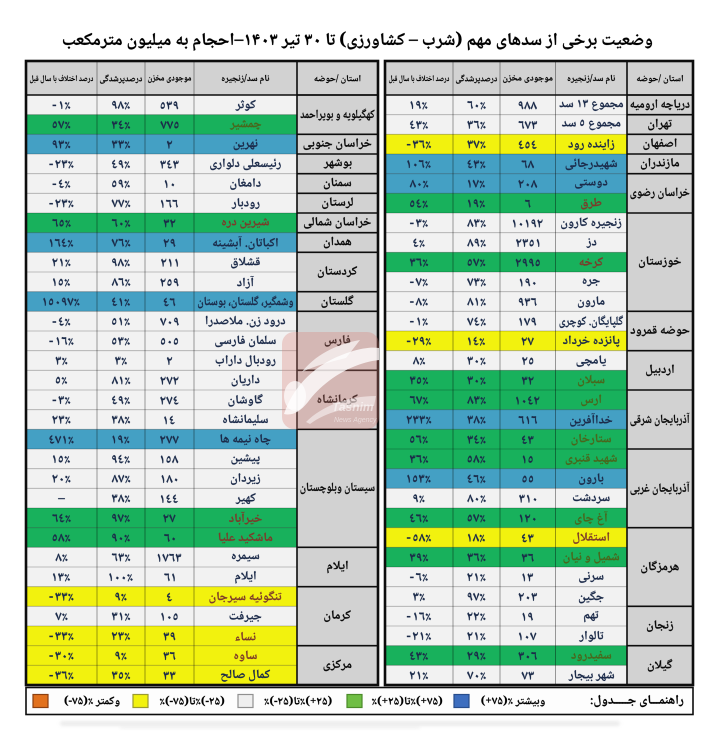 Image resolution: width=723 pixels, height=743 pixels. Describe the element at coordinates (355, 420) in the screenshot. I see `svg-text: News Agency` at that location.